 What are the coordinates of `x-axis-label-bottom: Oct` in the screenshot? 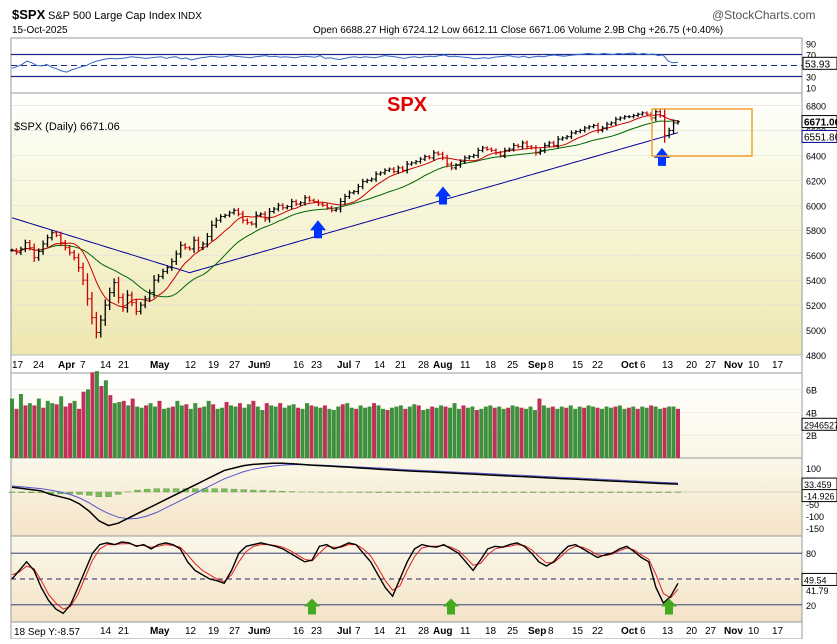 It's located at (629, 631).